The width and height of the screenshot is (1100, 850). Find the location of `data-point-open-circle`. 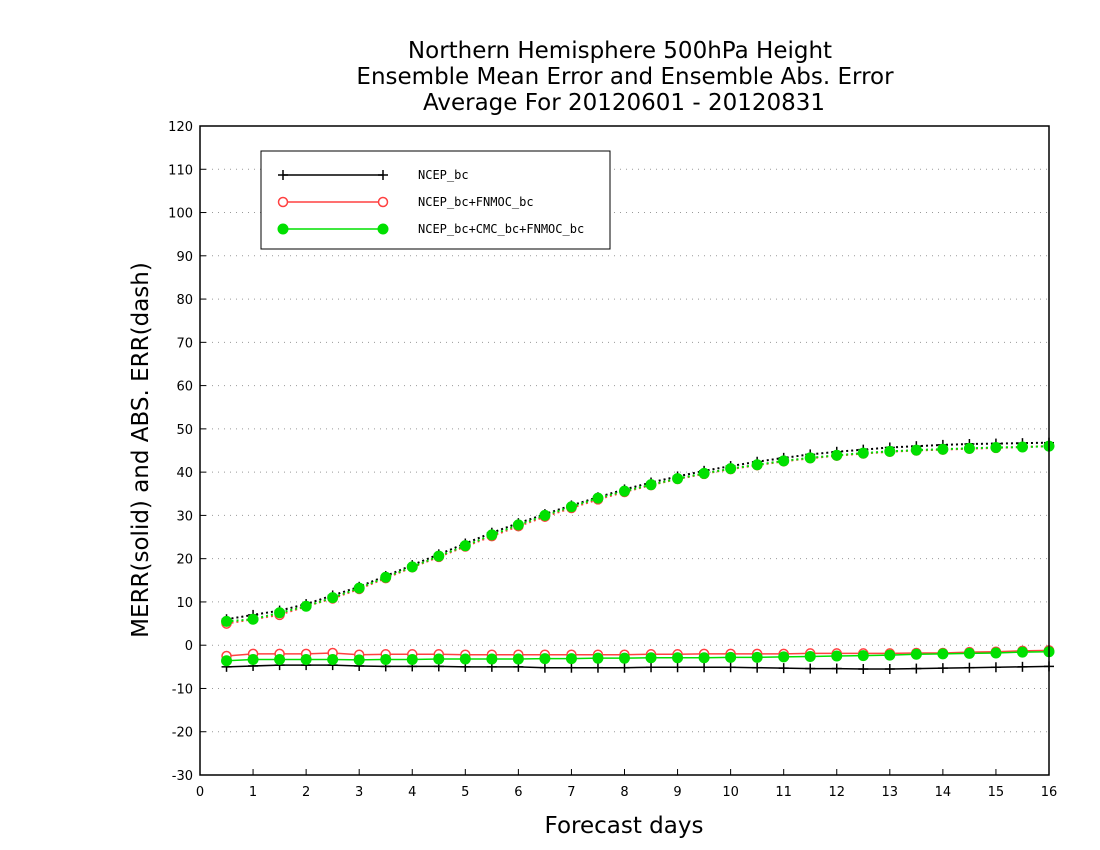

data-point-open-circle is located at coordinates (283, 202).